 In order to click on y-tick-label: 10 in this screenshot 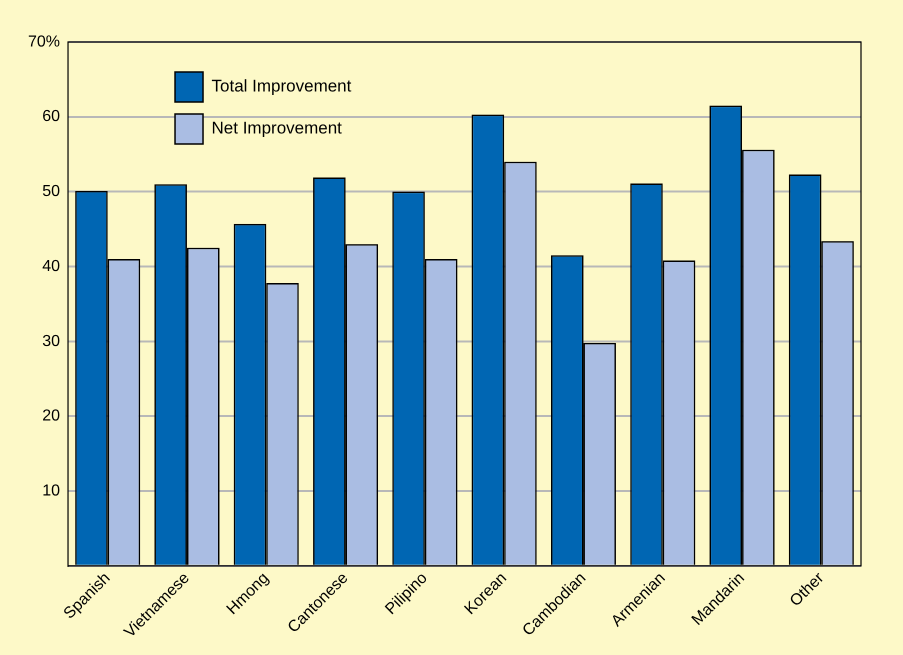, I will do `click(51, 491)`.